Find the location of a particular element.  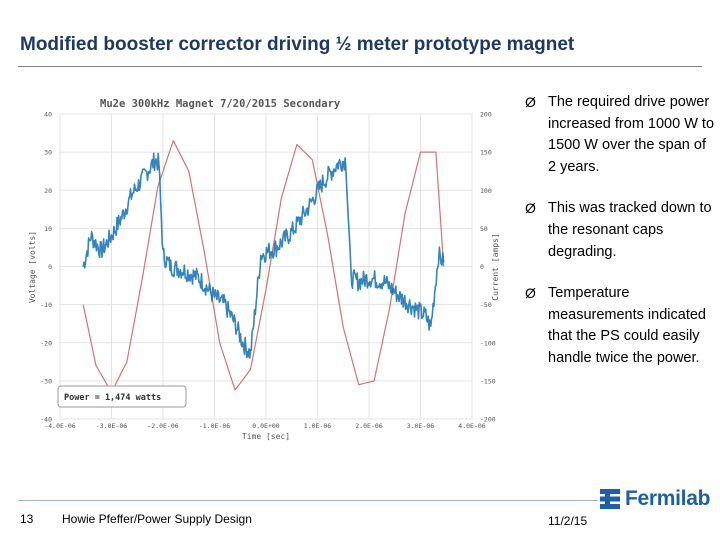

y-axis-label: Voltage [volts] is located at coordinates (32, 267).